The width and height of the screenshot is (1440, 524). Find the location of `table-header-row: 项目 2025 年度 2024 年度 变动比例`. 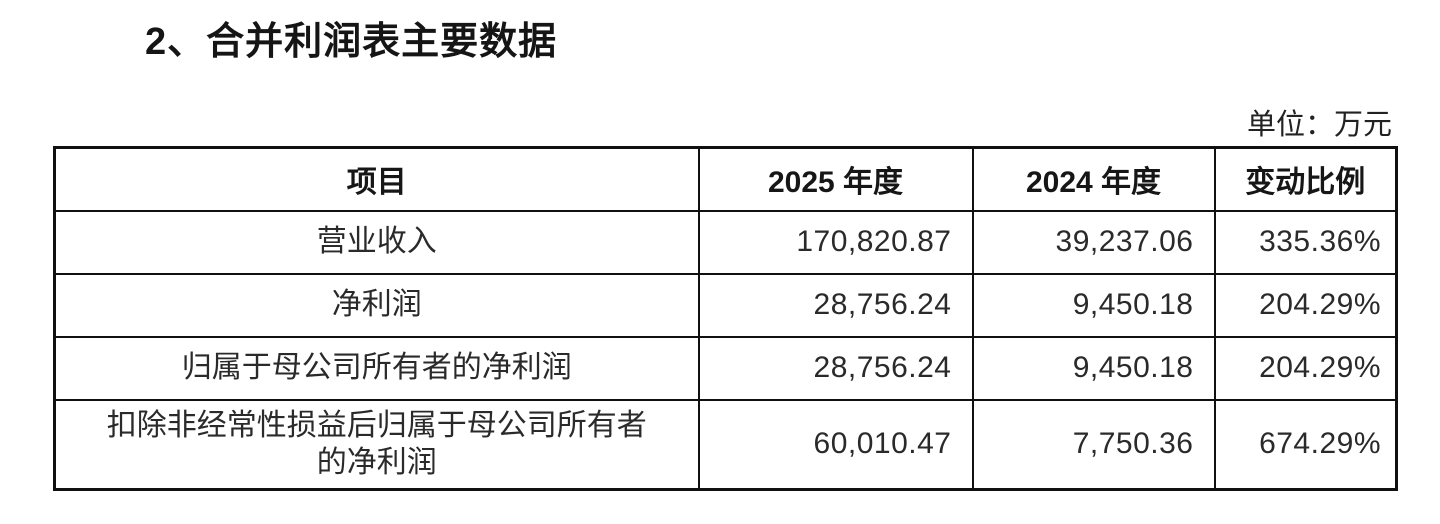

table-header-row: 项目 2025 年度 2024 年度 变动比例 is located at coordinates (725, 179).